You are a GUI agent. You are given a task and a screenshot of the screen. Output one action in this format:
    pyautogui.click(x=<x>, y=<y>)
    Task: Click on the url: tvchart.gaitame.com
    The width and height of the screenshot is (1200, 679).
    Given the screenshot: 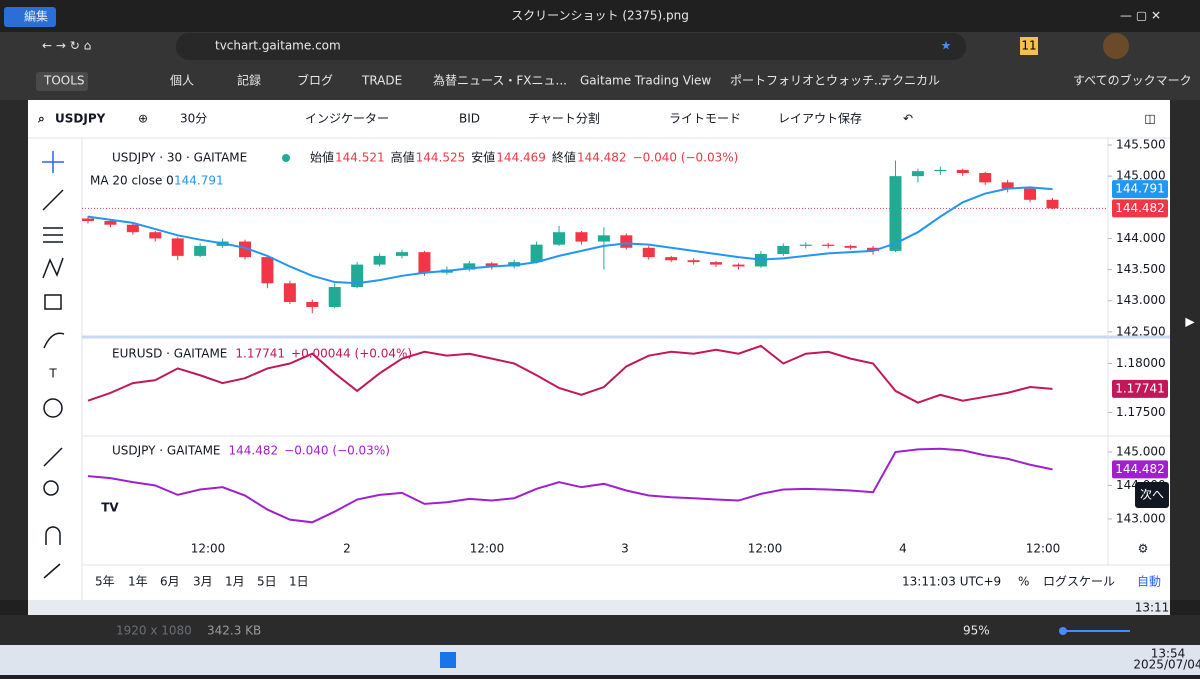 What is the action you would take?
    pyautogui.click(x=278, y=46)
    